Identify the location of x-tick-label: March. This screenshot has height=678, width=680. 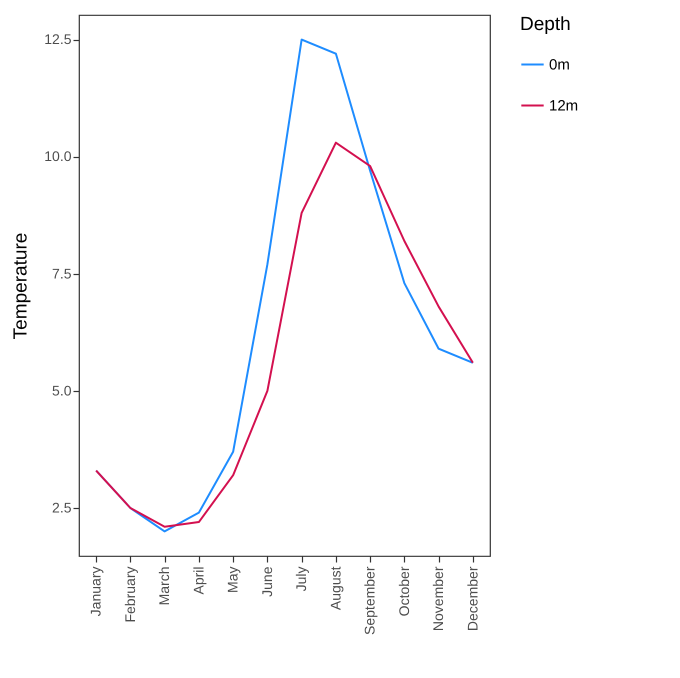
(164, 586).